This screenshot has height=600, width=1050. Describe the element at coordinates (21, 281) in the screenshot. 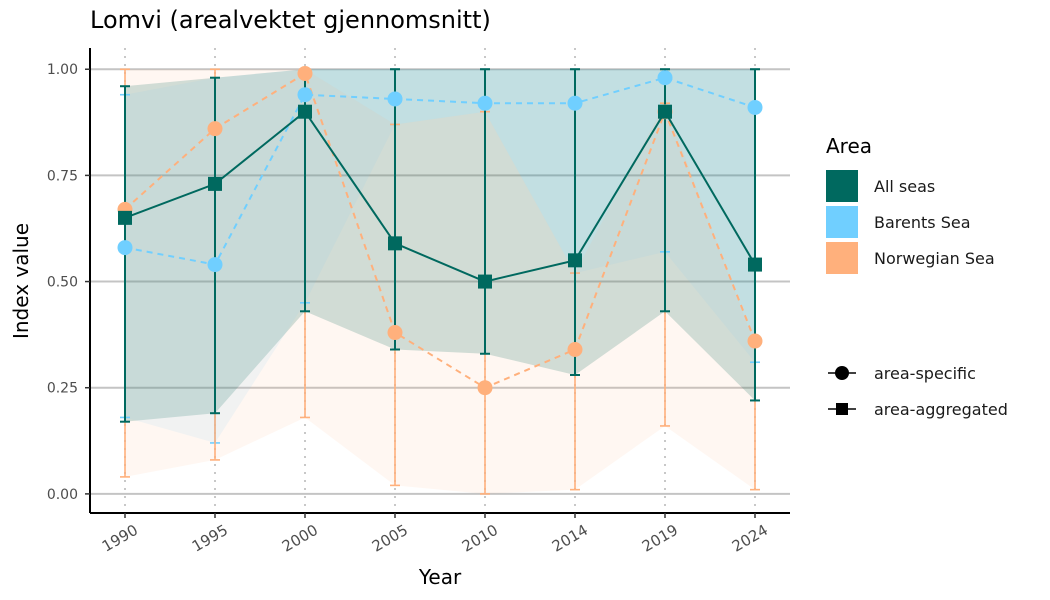

I see `y-axis-title: Index value` at that location.